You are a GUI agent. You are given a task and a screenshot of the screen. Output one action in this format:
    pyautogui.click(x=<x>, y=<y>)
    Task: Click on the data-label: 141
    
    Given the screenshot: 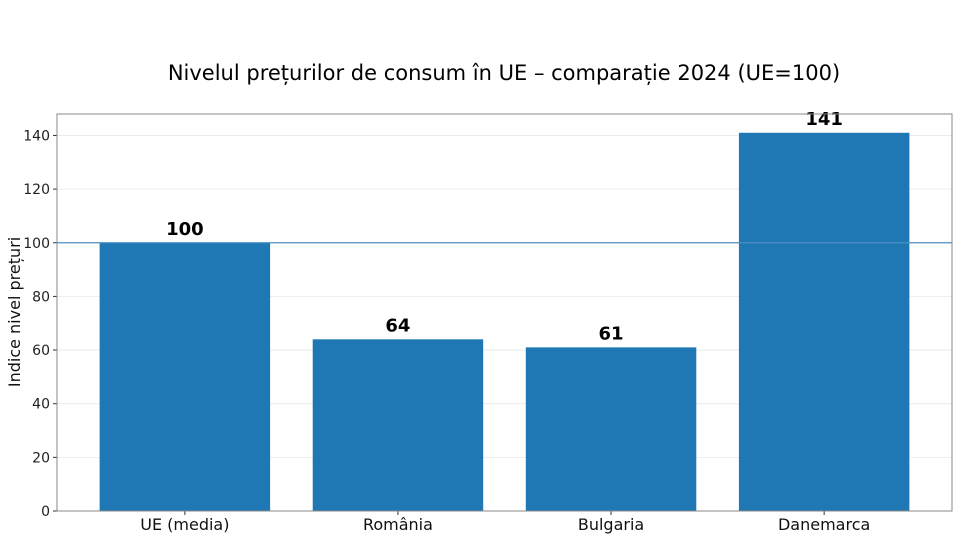 What is the action you would take?
    pyautogui.click(x=824, y=119)
    